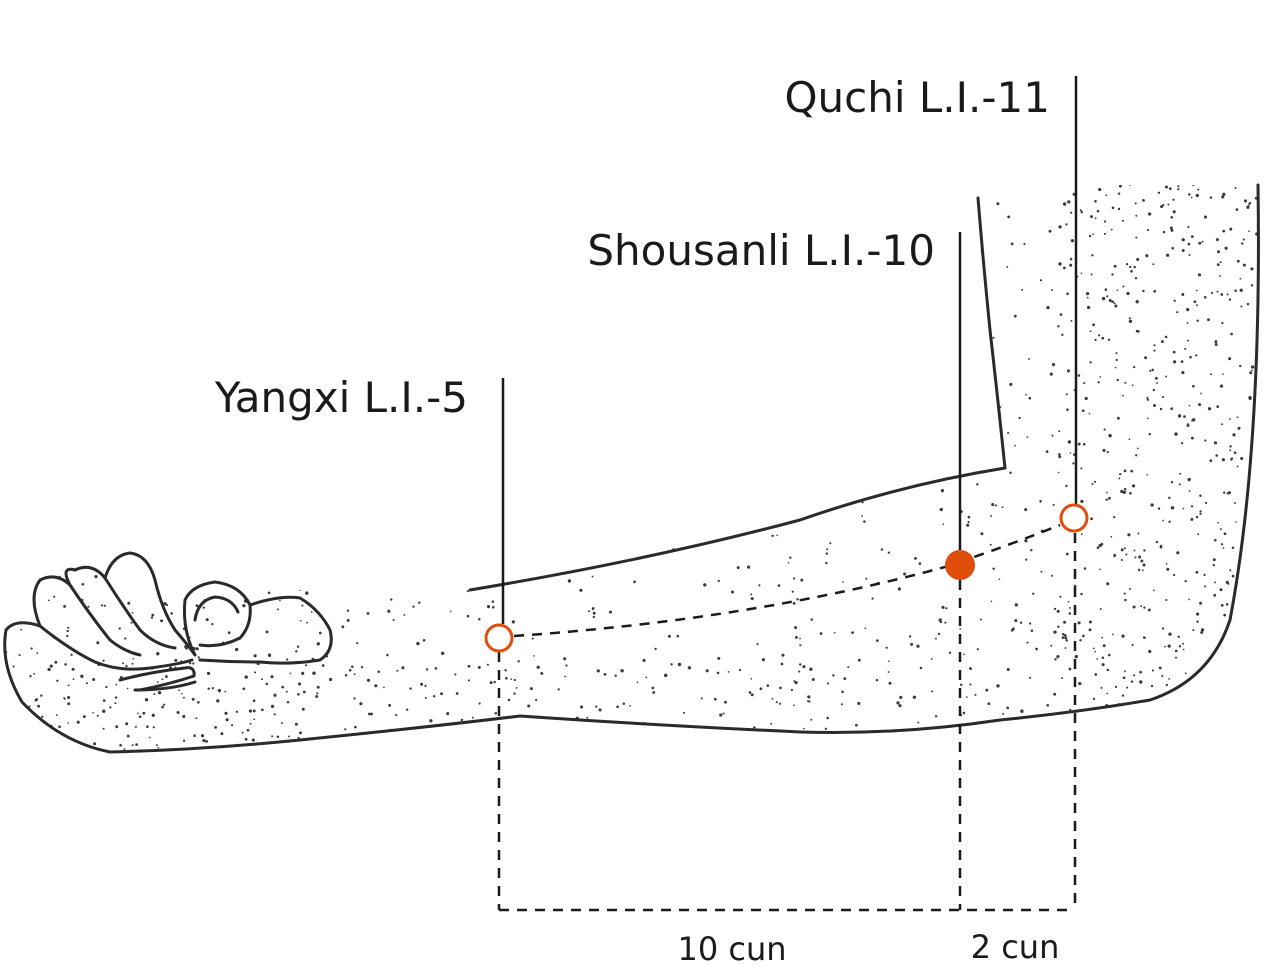 This screenshot has height=969, width=1270. What do you see at coordinates (960, 565) in the screenshot?
I see `shousanli-point-marker` at bounding box center [960, 565].